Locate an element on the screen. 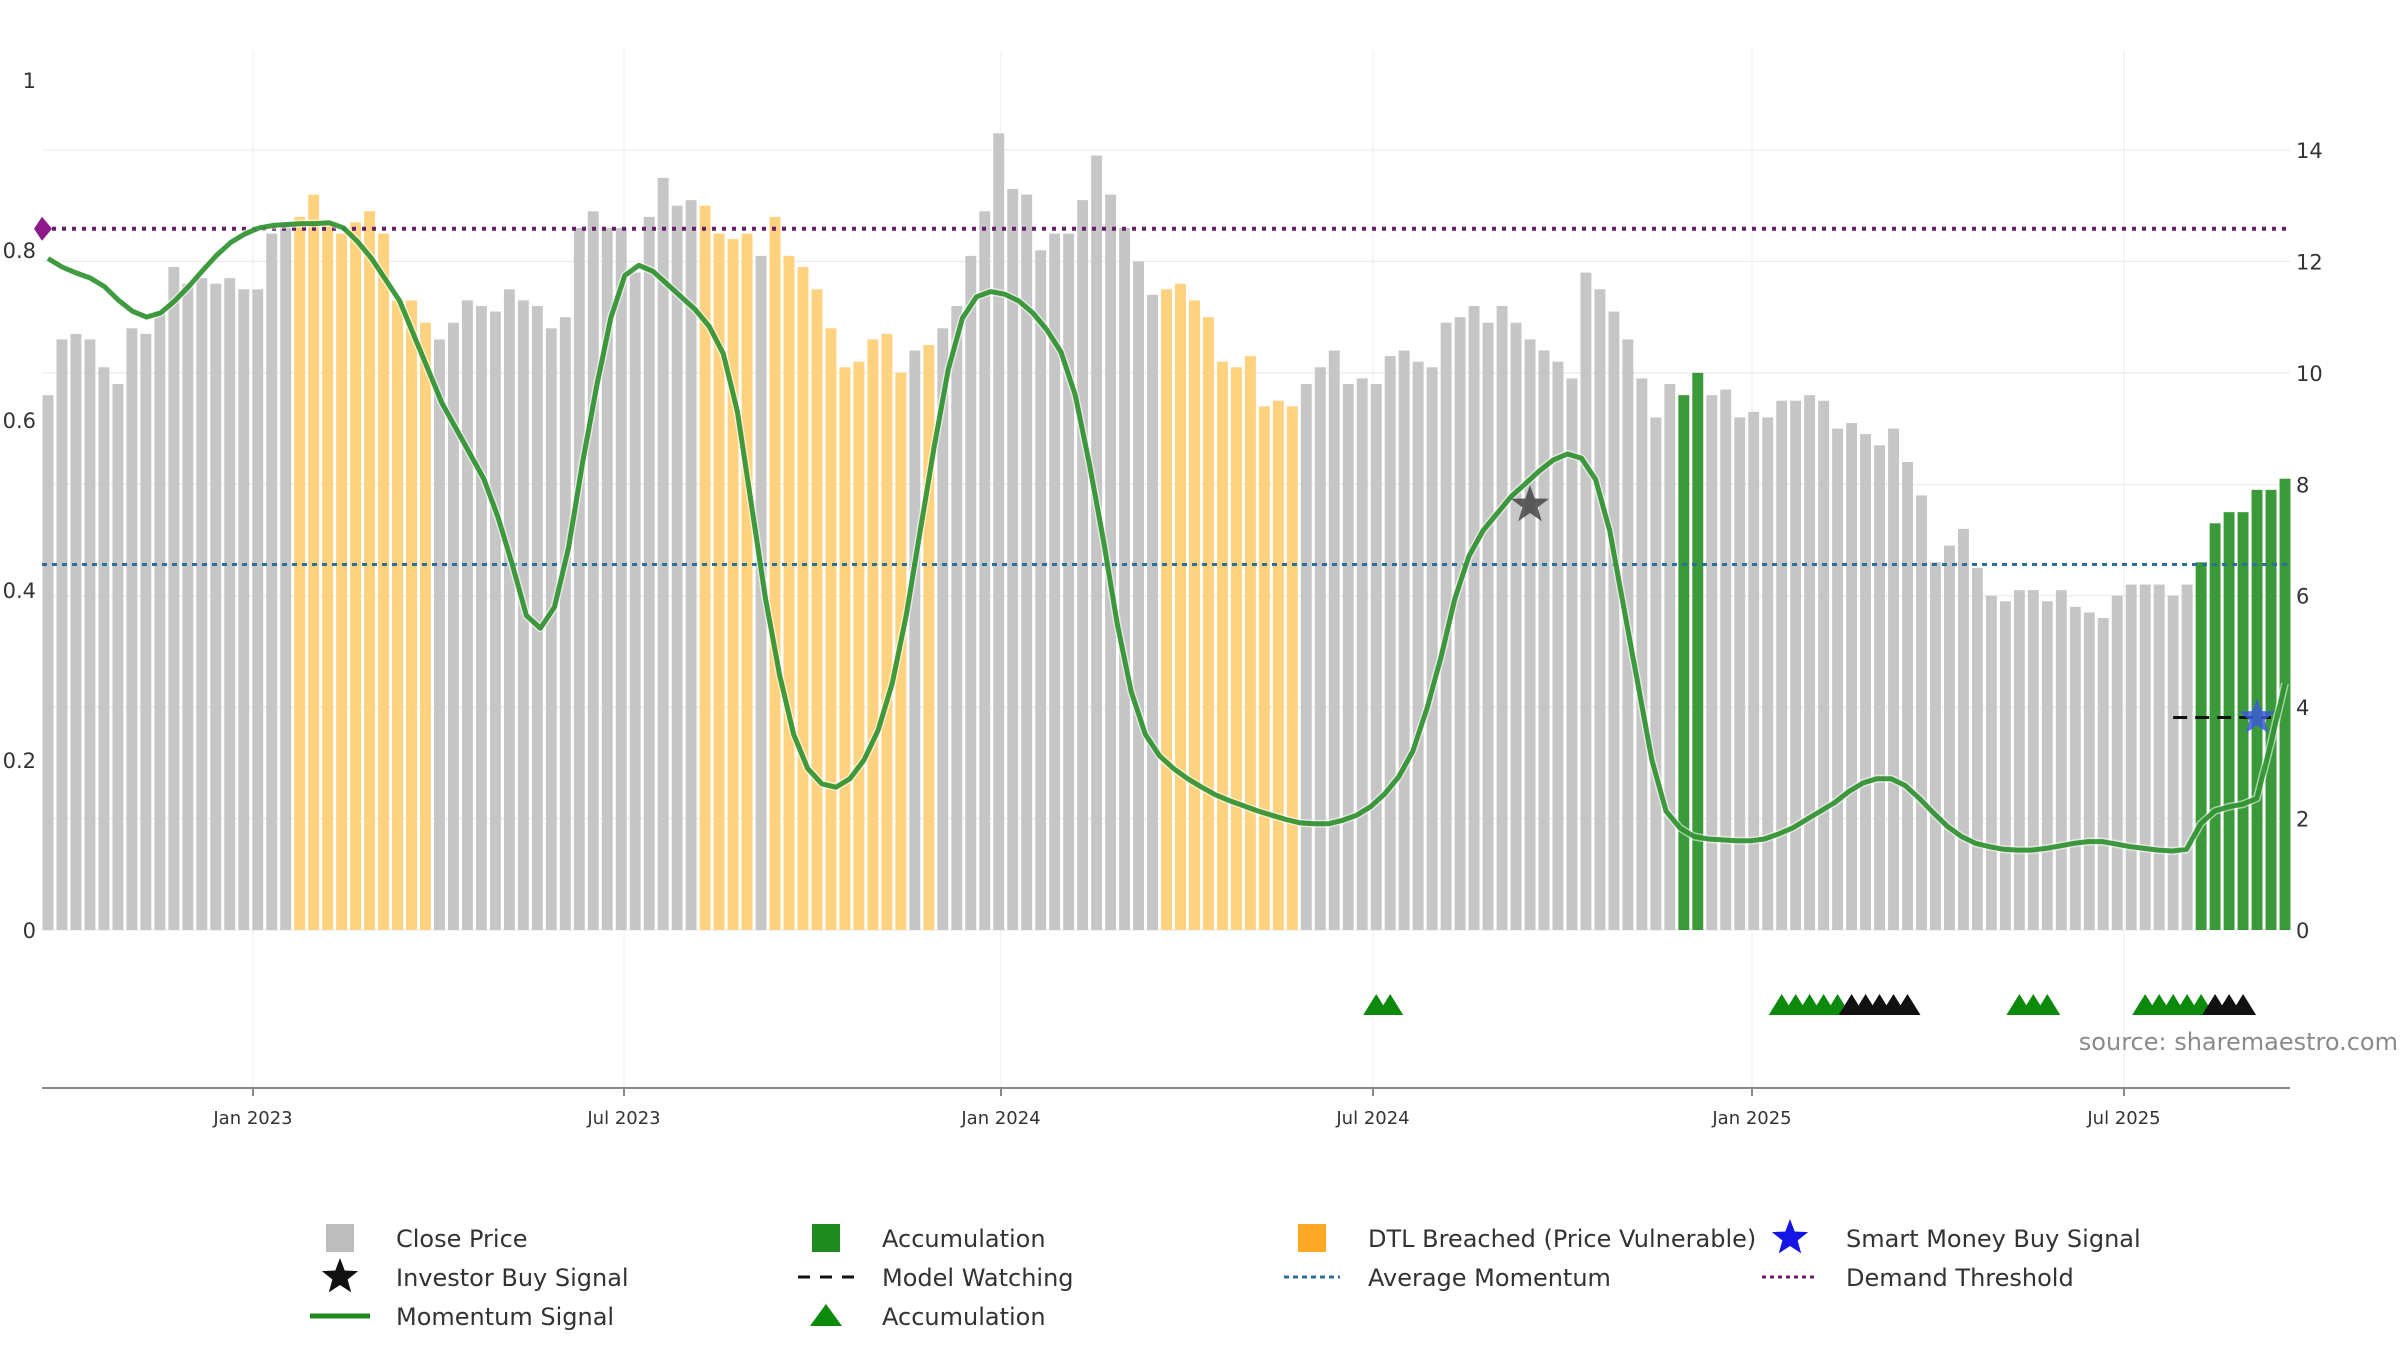 The width and height of the screenshot is (2400, 1350). right-axis-tick-label: 0 is located at coordinates (2302, 931).